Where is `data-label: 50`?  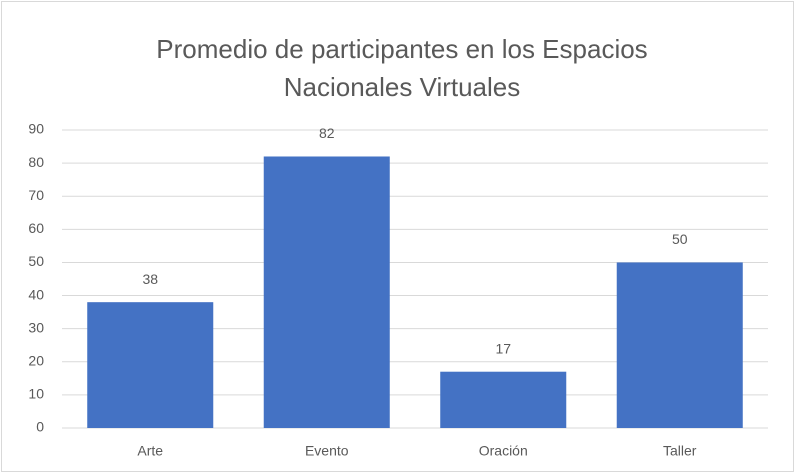
data-label: 50 is located at coordinates (680, 239).